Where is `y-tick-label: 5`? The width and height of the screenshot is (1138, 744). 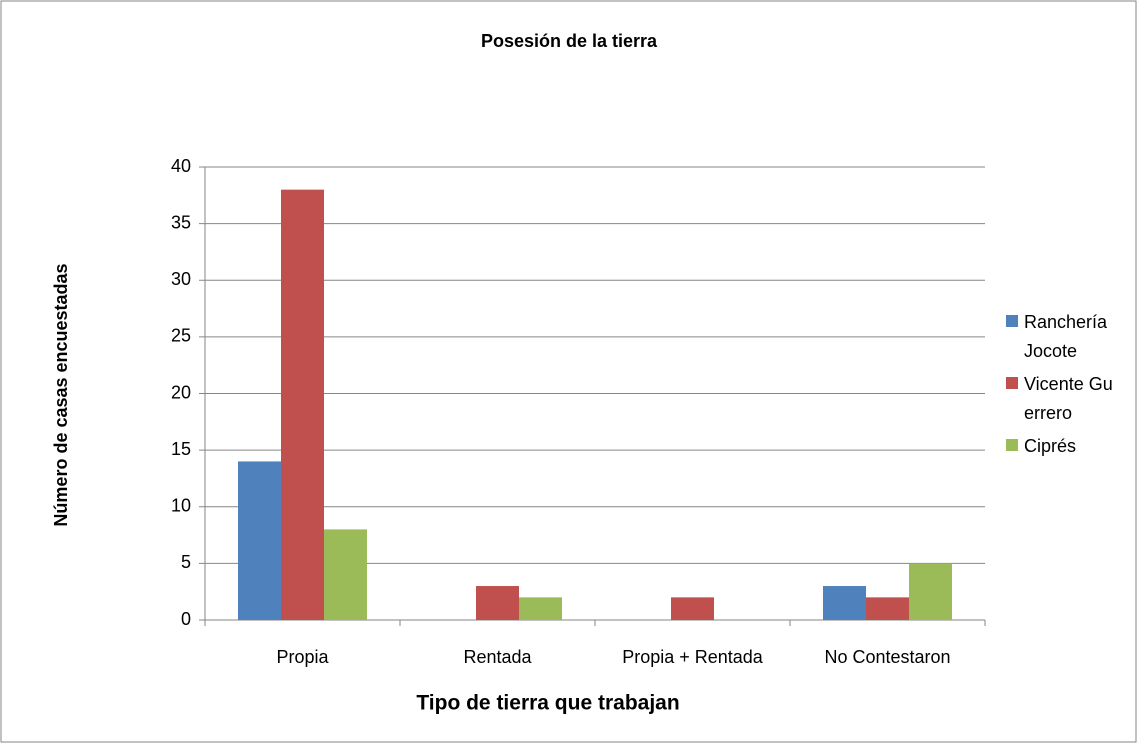 y-tick-label: 5 is located at coordinates (186, 562).